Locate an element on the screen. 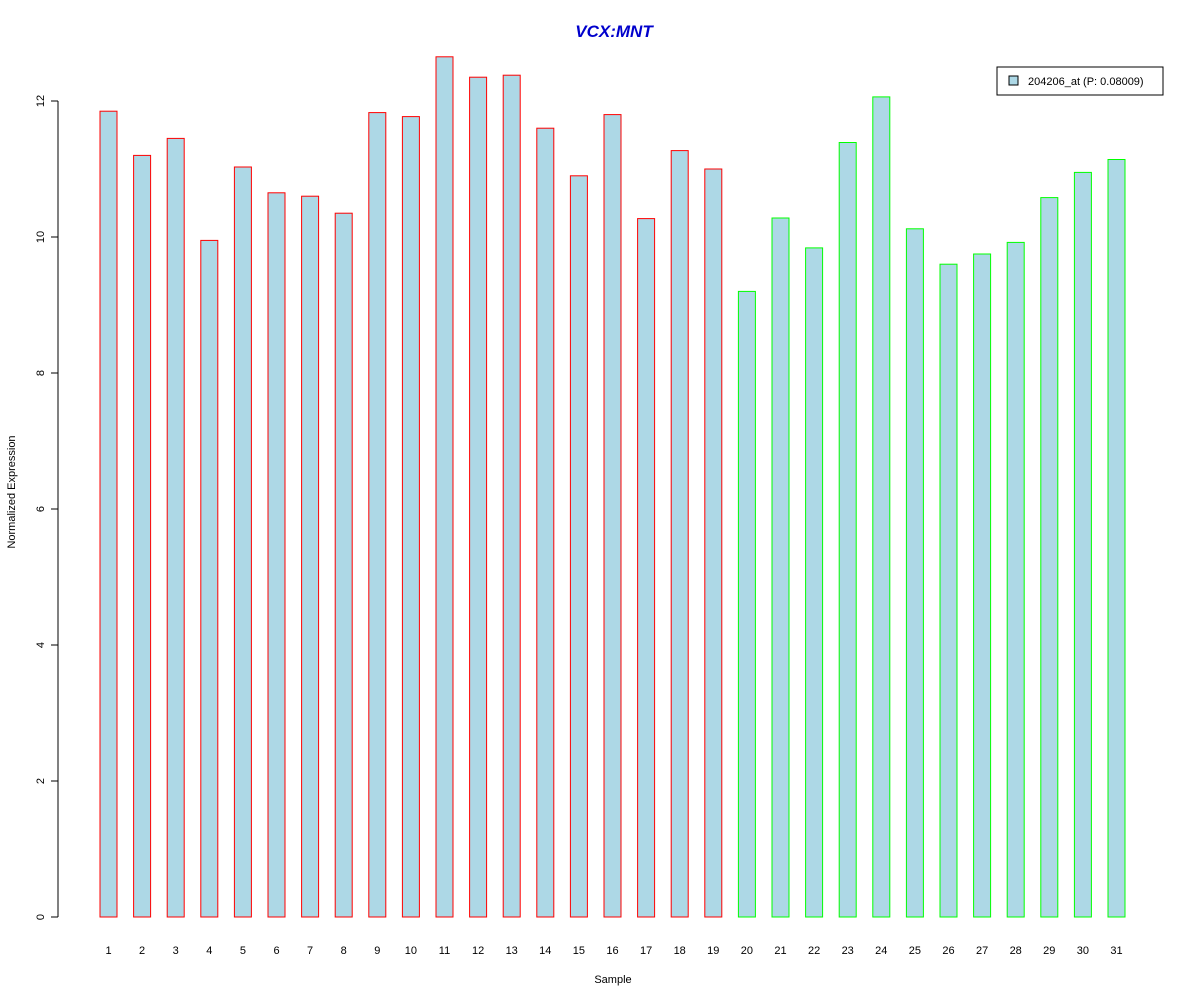  x-tick-label: 16 is located at coordinates (612, 951).